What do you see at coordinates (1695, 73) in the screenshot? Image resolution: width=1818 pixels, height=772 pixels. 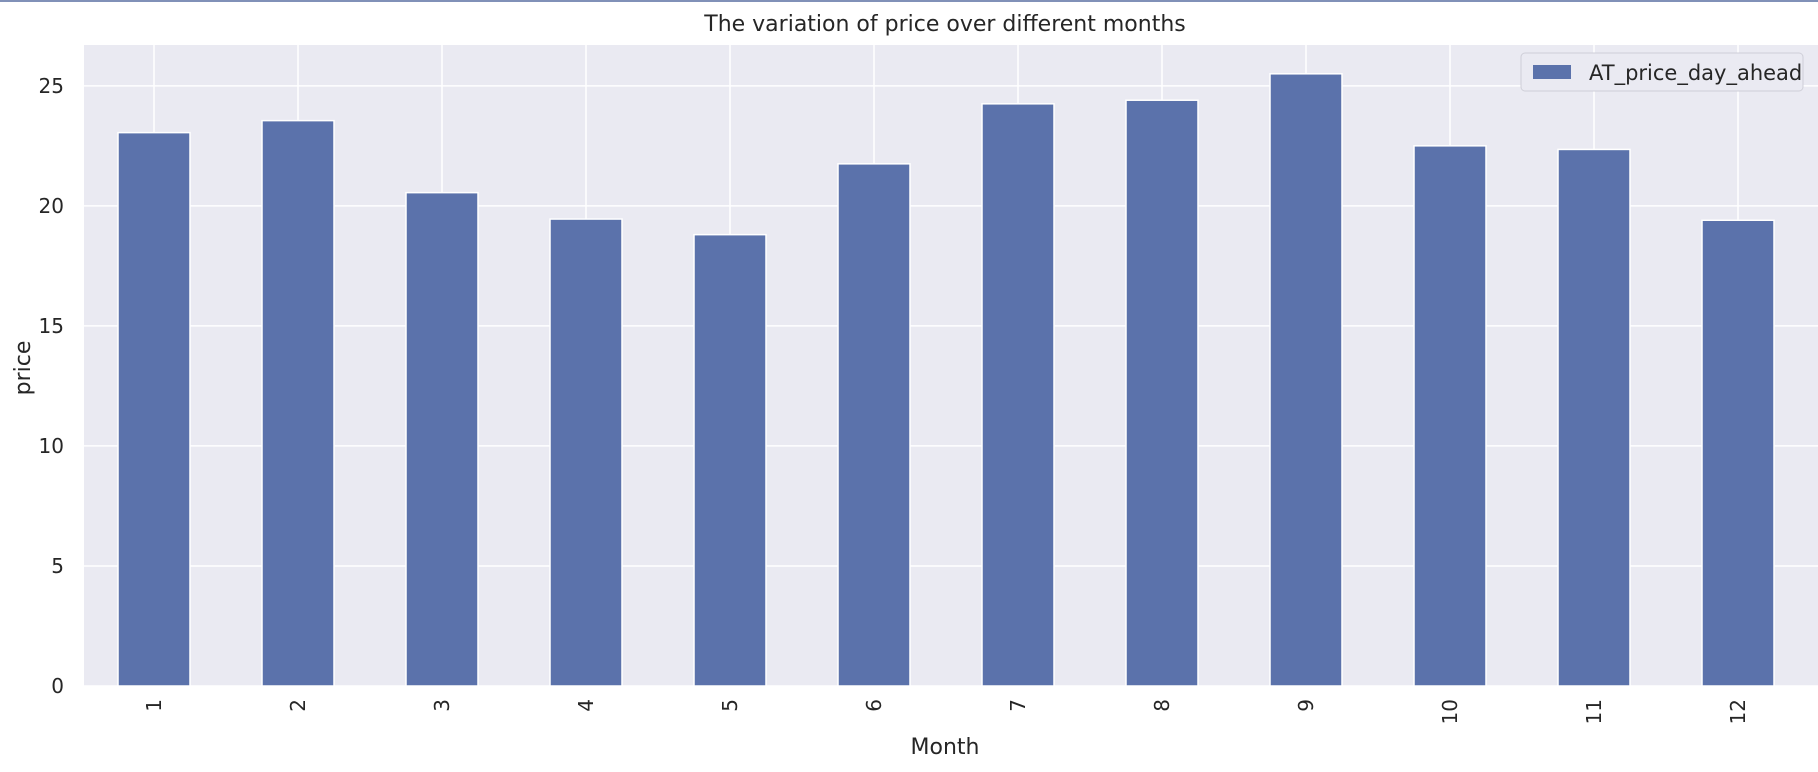 I see `legend-label: AT_price_day_ahead` at bounding box center [1695, 73].